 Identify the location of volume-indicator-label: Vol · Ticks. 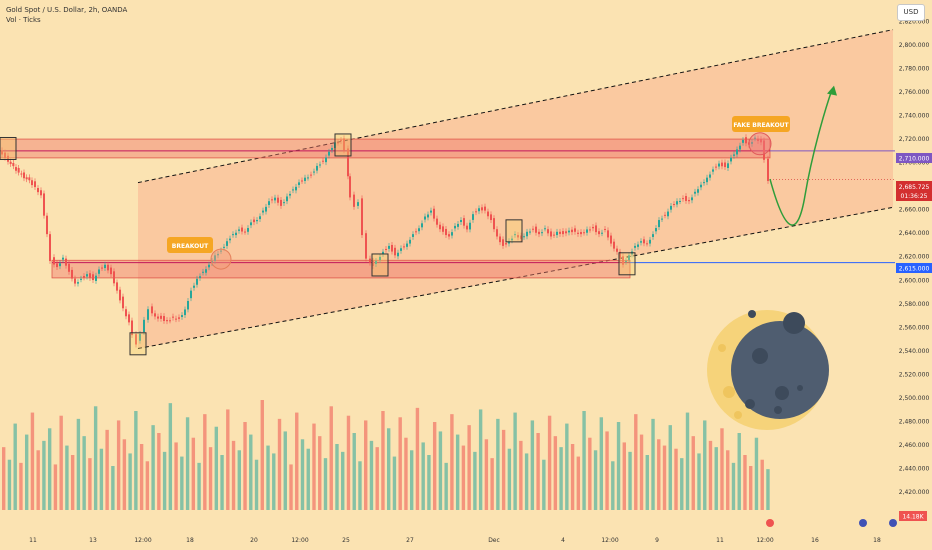
(23, 20).